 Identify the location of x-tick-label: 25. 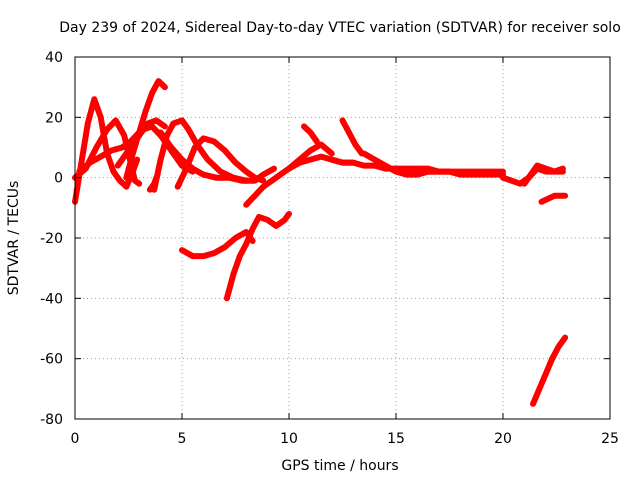
(610, 439).